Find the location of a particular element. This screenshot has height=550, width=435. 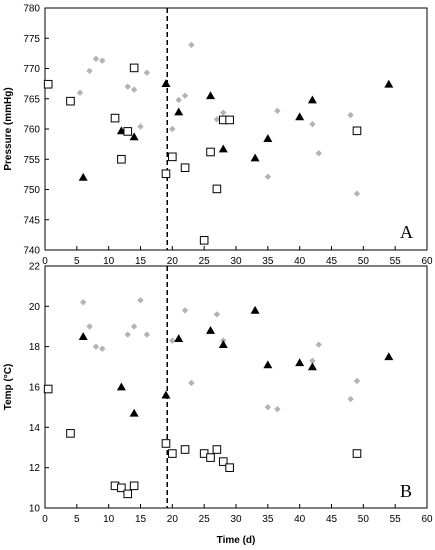

x-tick-label: 30 is located at coordinates (236, 261).